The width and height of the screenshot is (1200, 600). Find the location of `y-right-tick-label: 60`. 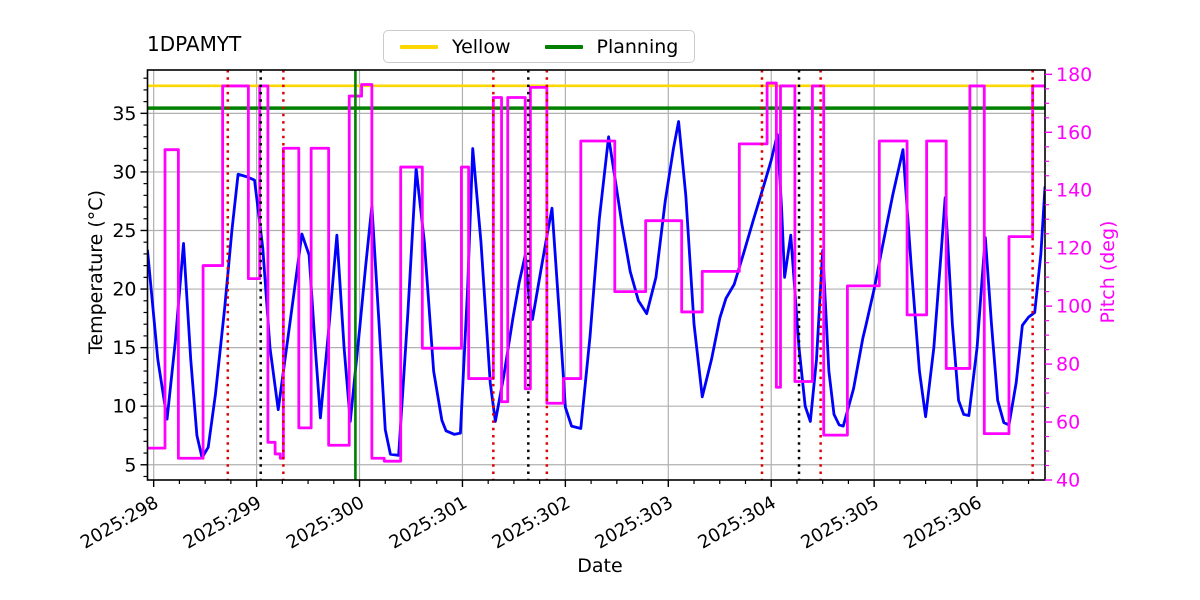

y-right-tick-label: 60 is located at coordinates (1068, 423).